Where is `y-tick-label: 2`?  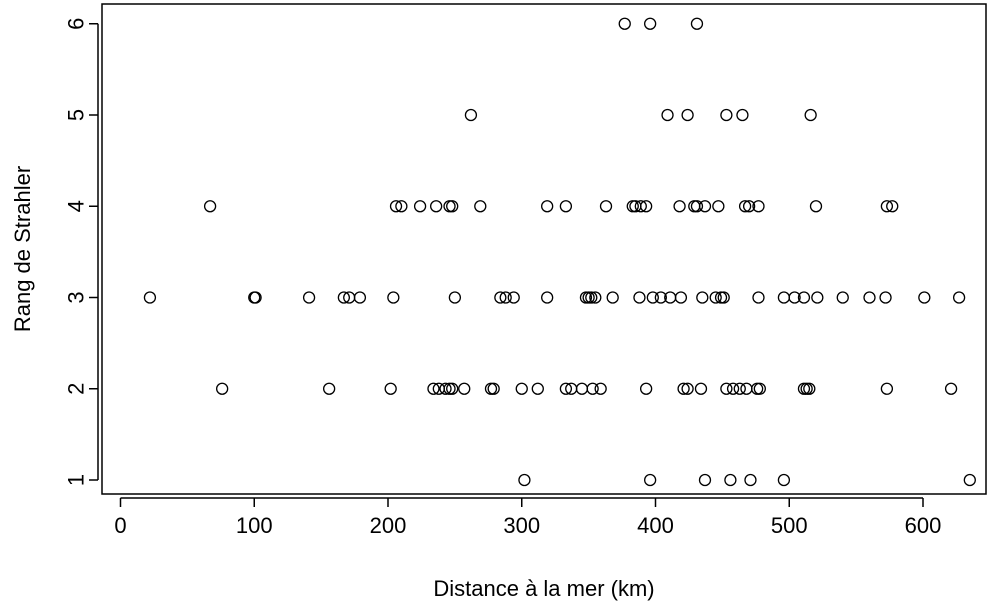
y-tick-label: 2 is located at coordinates (76, 389).